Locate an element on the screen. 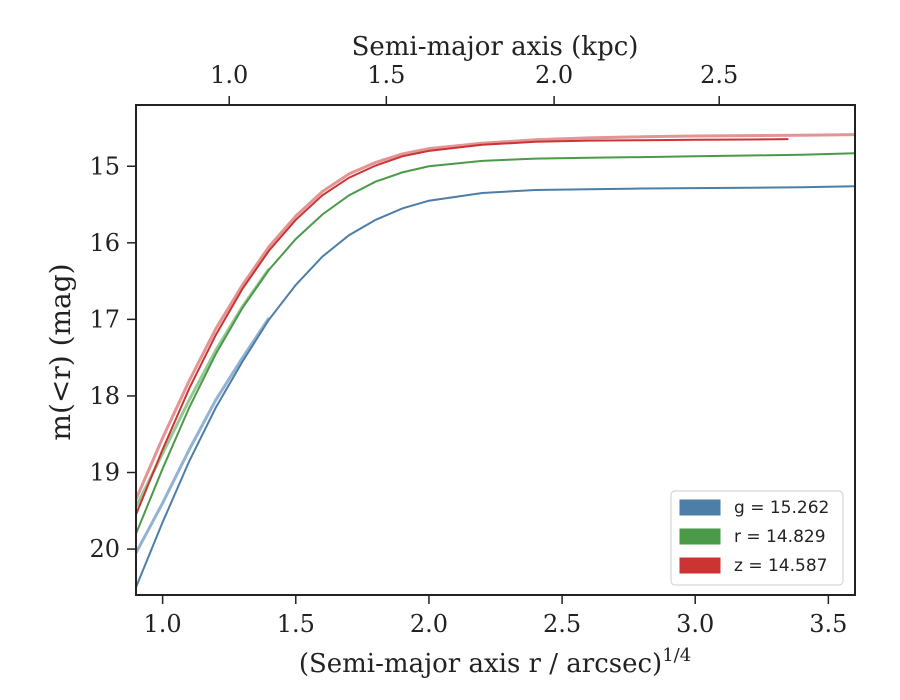 The height and width of the screenshot is (700, 900). y-axis: 15 16 17 18 19 20 is located at coordinates (112, 357).